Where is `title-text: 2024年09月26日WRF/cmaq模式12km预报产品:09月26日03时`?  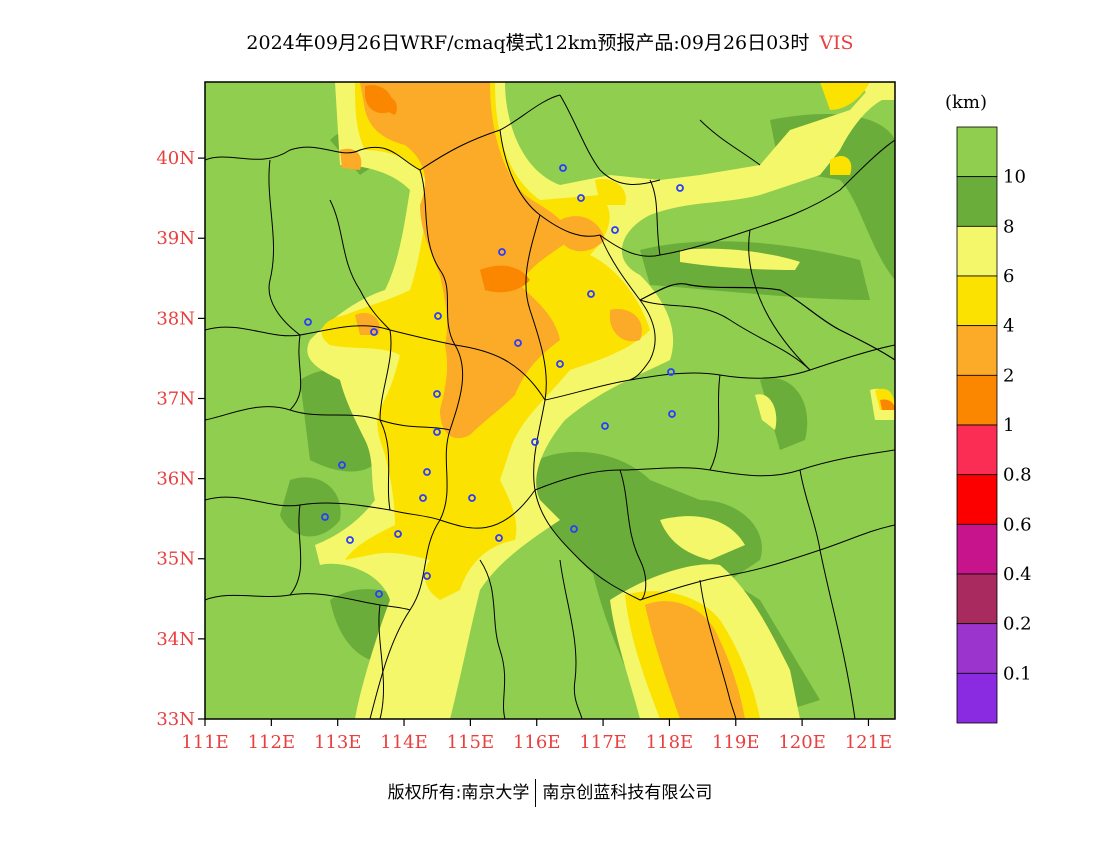 title-text: 2024年09月26日WRF/cmaq模式12km预报产品:09月26日03时 is located at coordinates (528, 43).